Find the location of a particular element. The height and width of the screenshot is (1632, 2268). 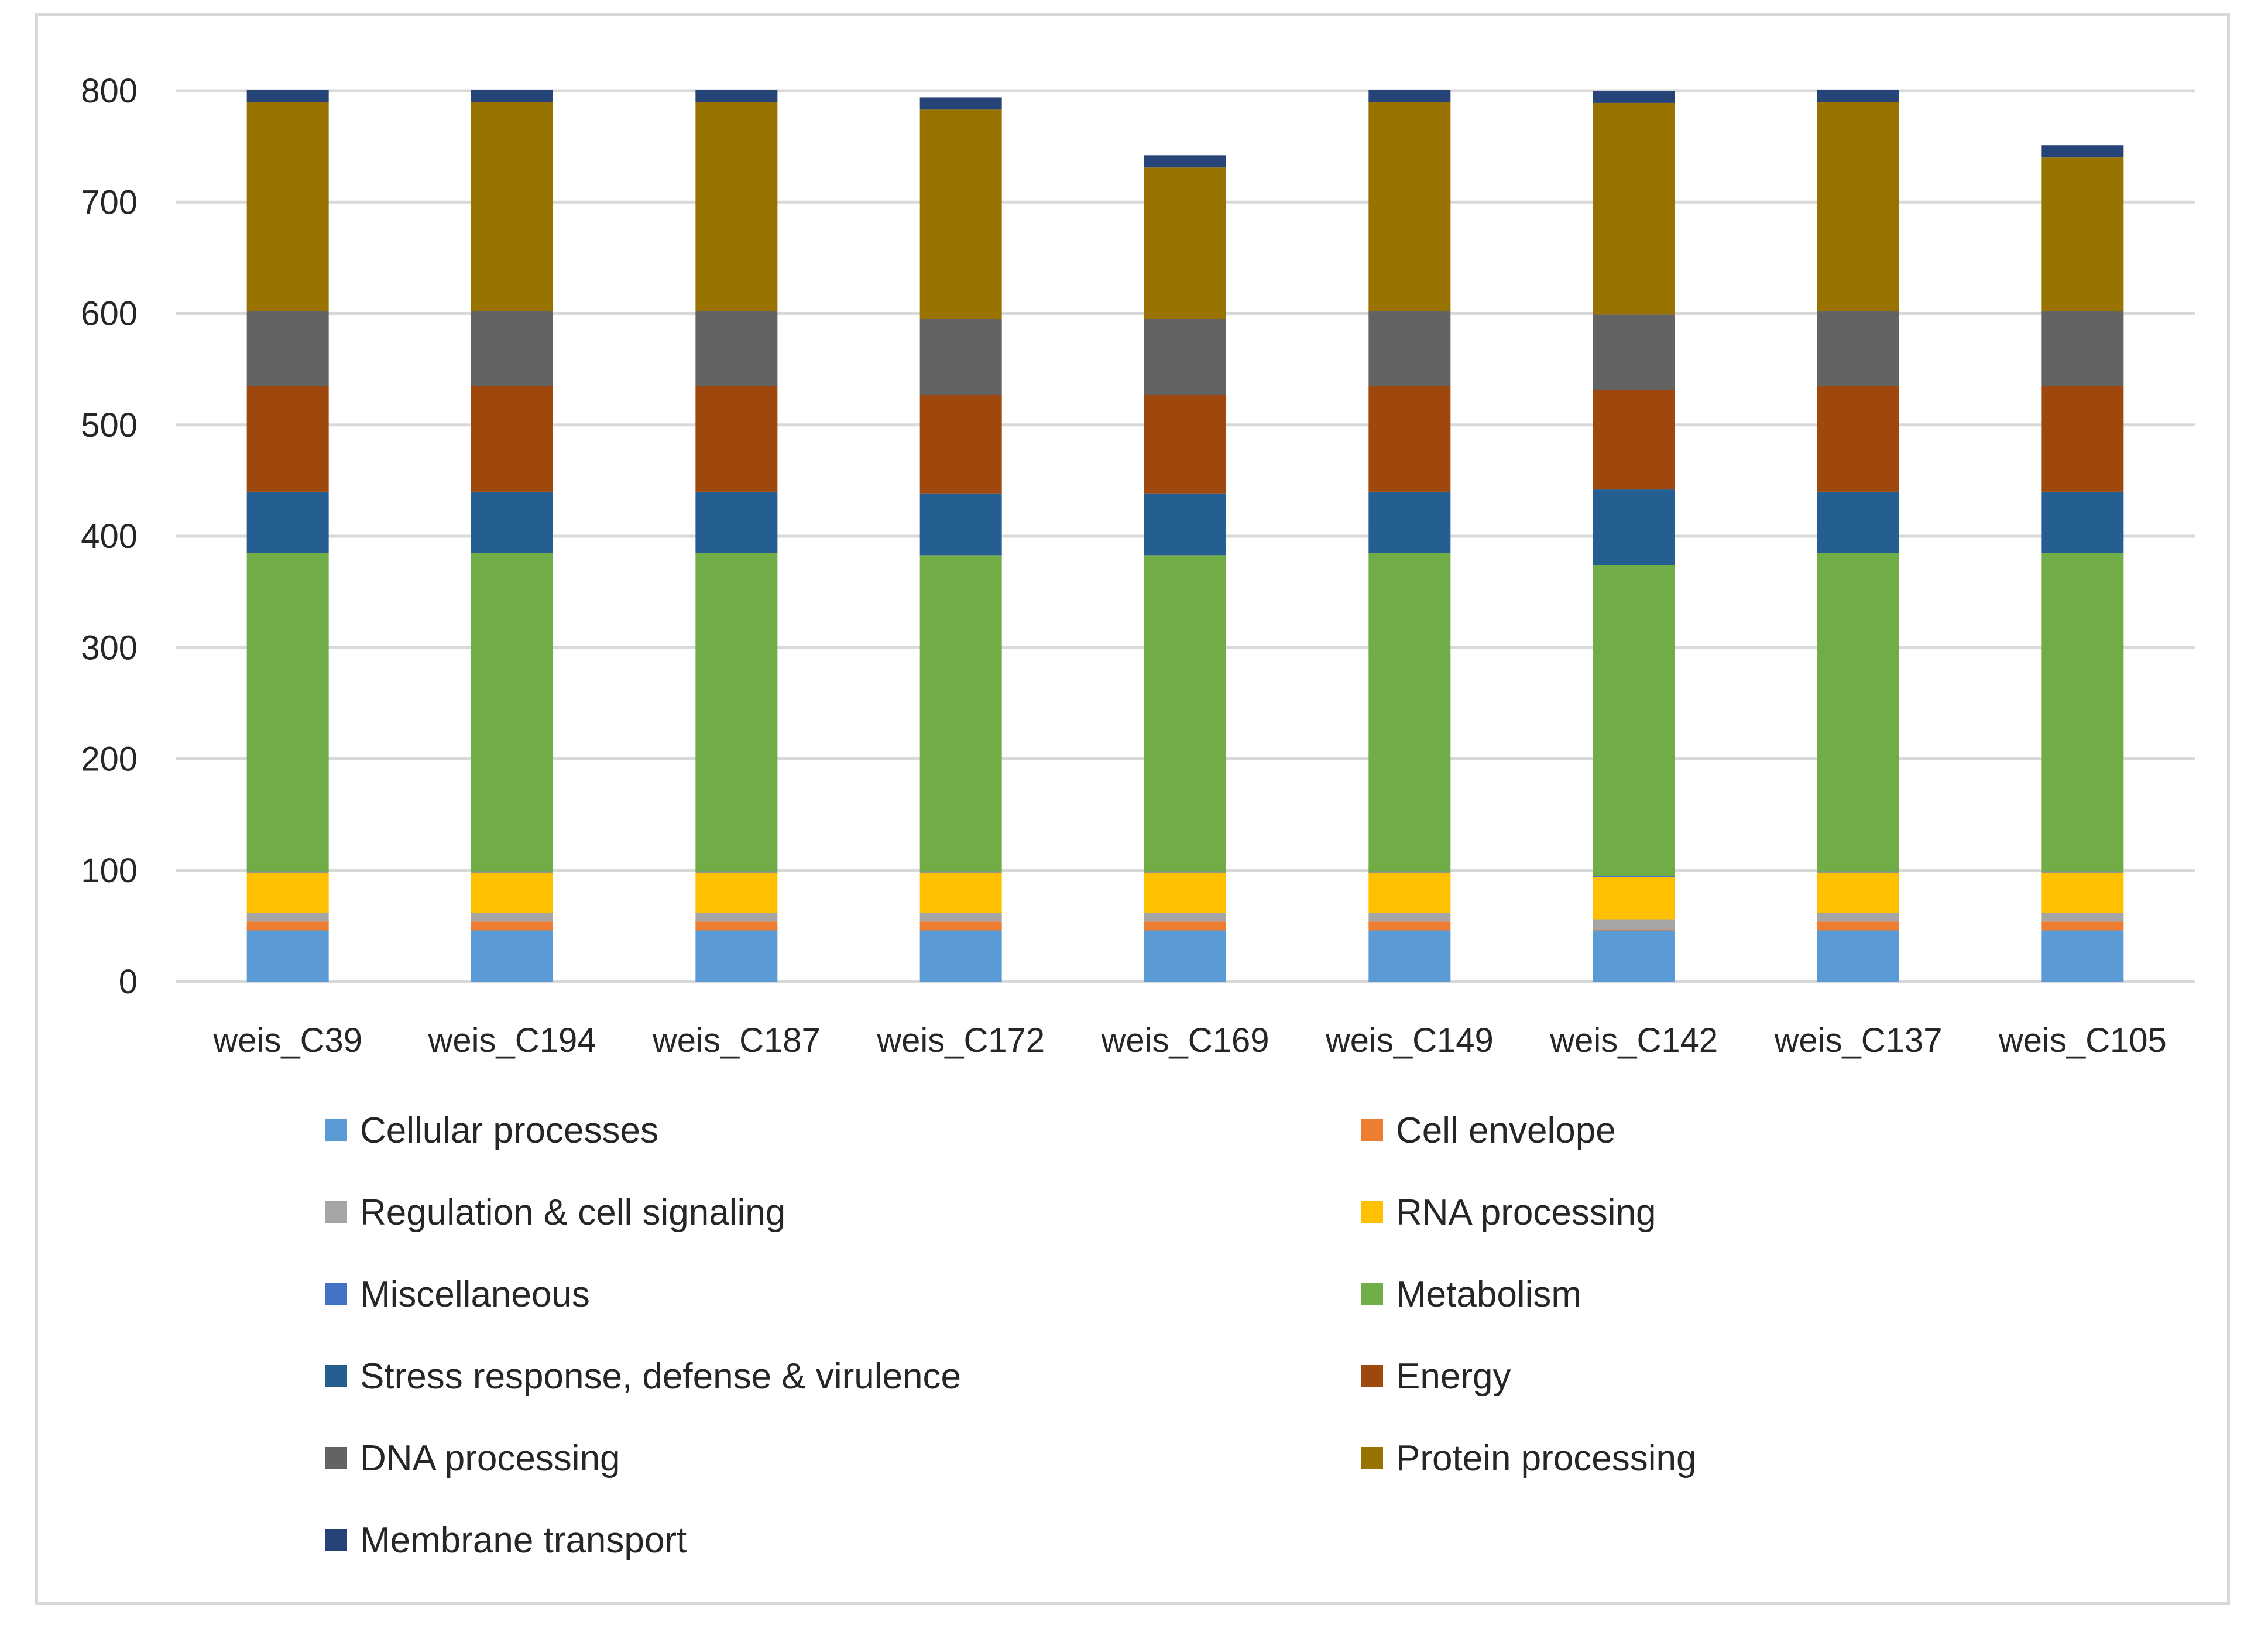

y-axis-ticks: 0 100 200 300 400 500 600 700 800 is located at coordinates (109, 536).